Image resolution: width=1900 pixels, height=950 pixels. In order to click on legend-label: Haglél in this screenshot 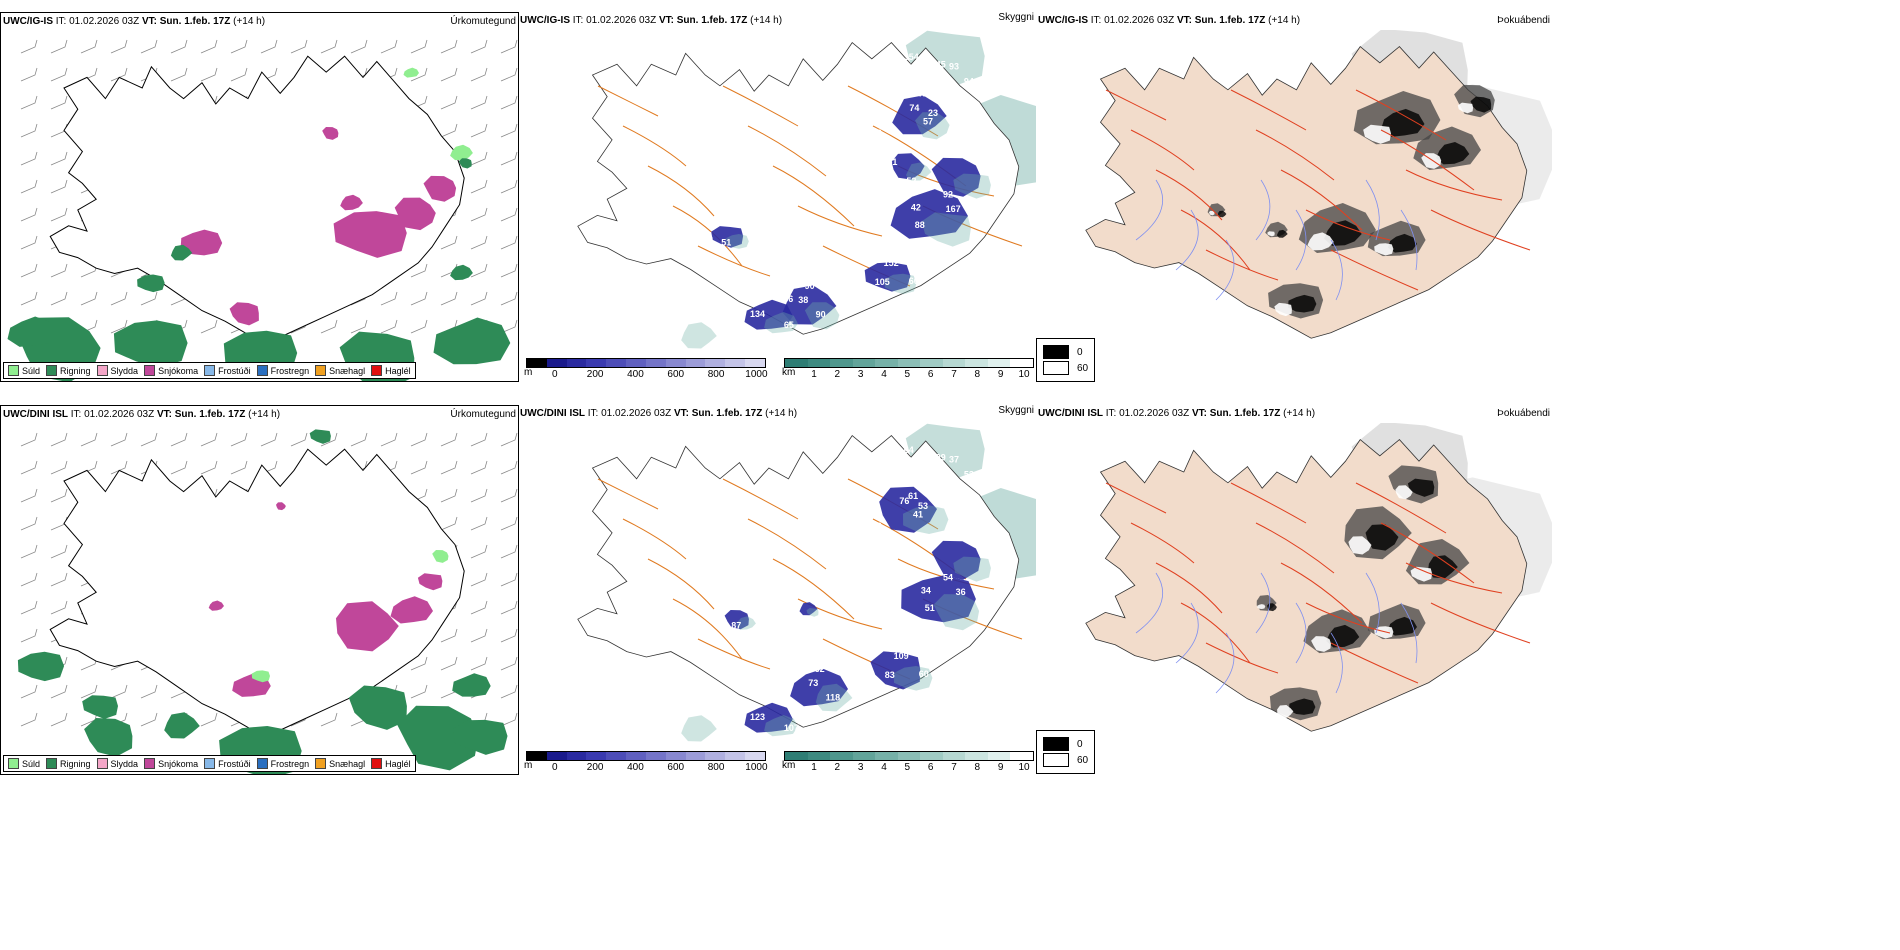, I will do `click(398, 370)`.